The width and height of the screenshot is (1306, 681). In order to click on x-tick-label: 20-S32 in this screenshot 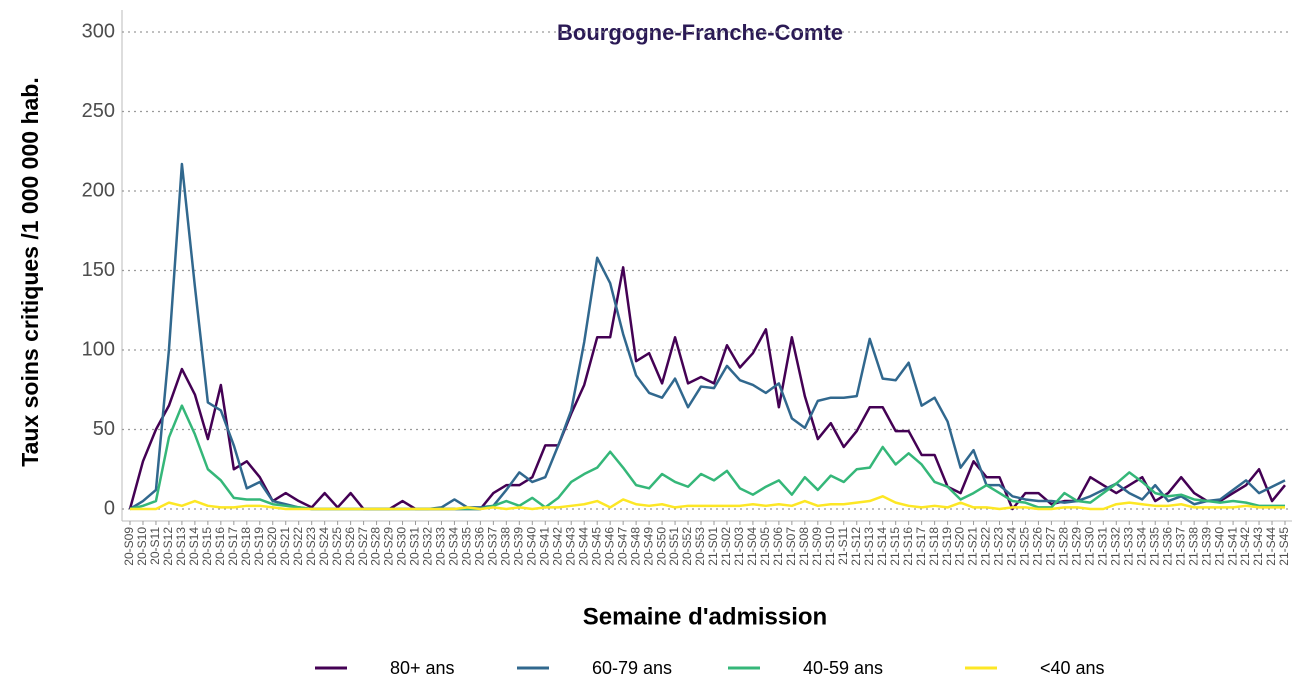, I will do `click(428, 546)`.